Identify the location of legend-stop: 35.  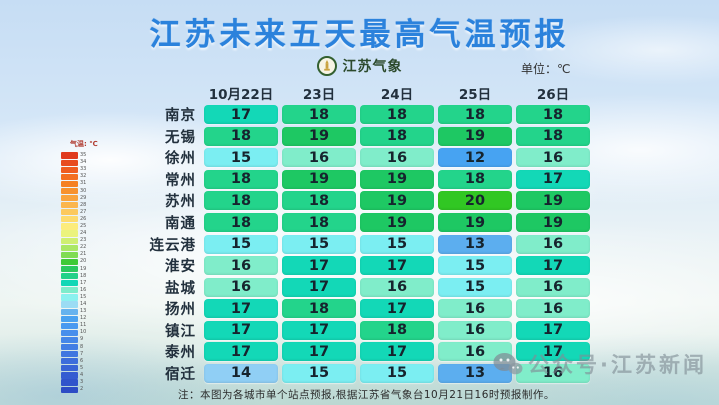
(79, 155).